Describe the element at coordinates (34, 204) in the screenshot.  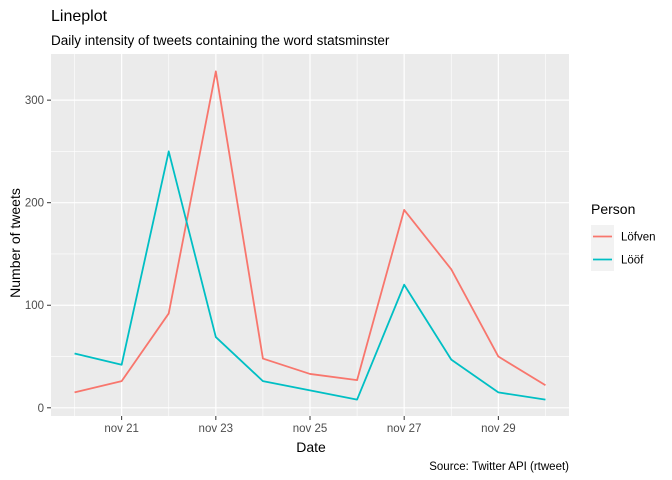
I see `y-tick-label: 200` at that location.